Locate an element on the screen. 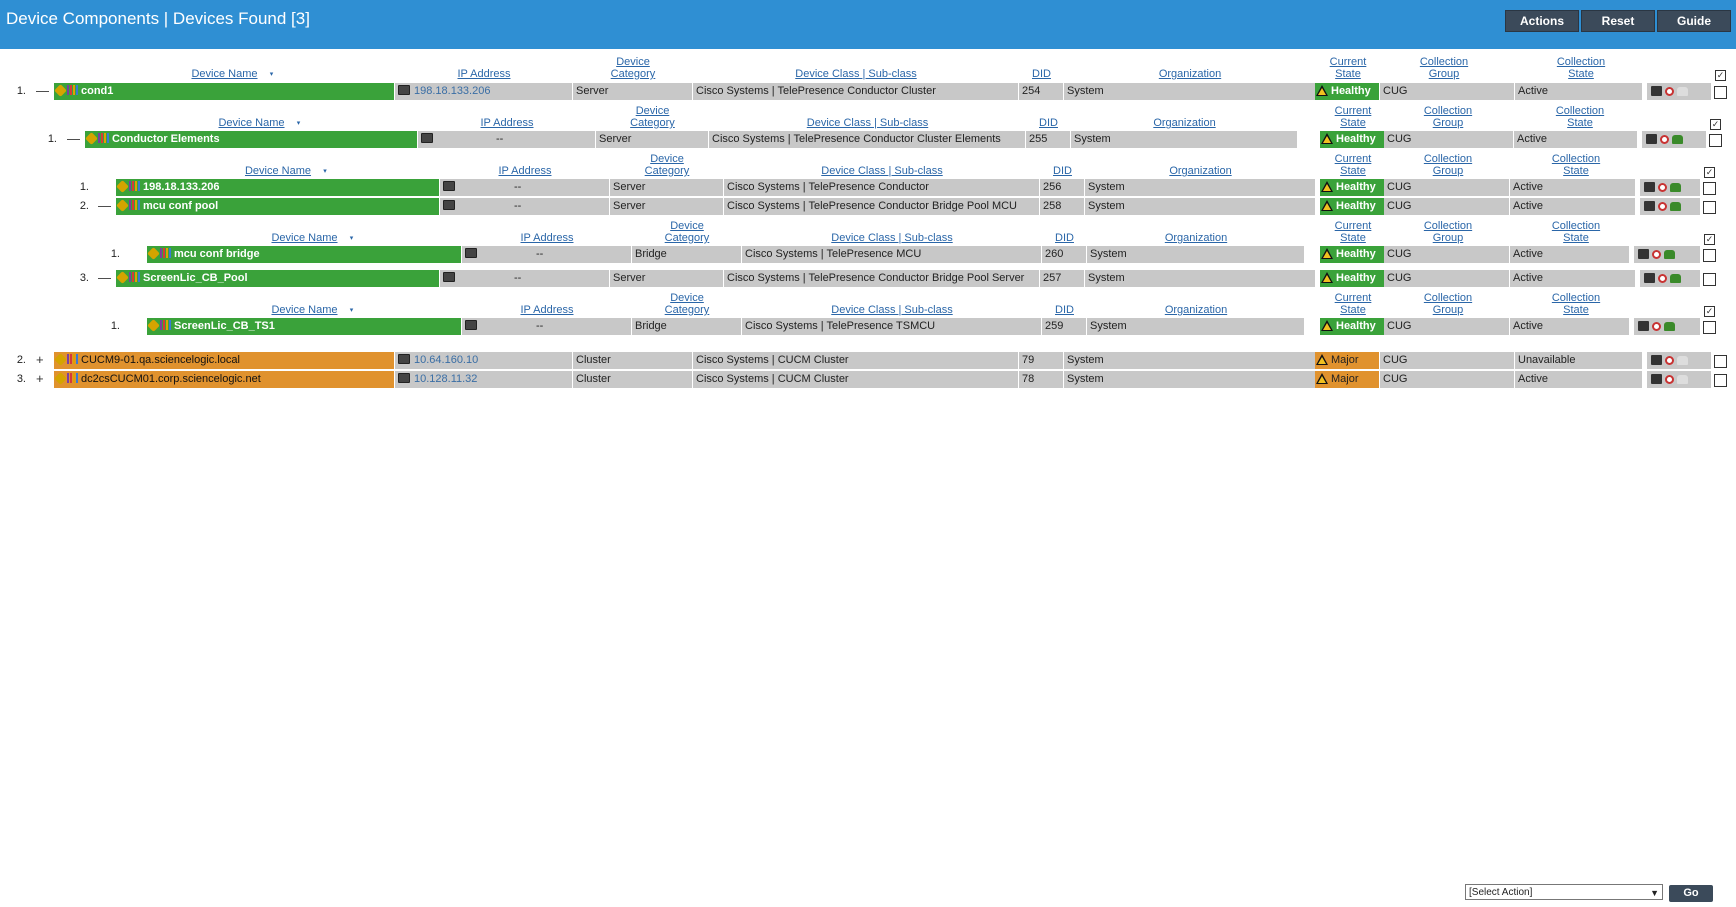 The height and width of the screenshot is (907, 1736). device-name-cell: Conductor Elements is located at coordinates (251, 139).